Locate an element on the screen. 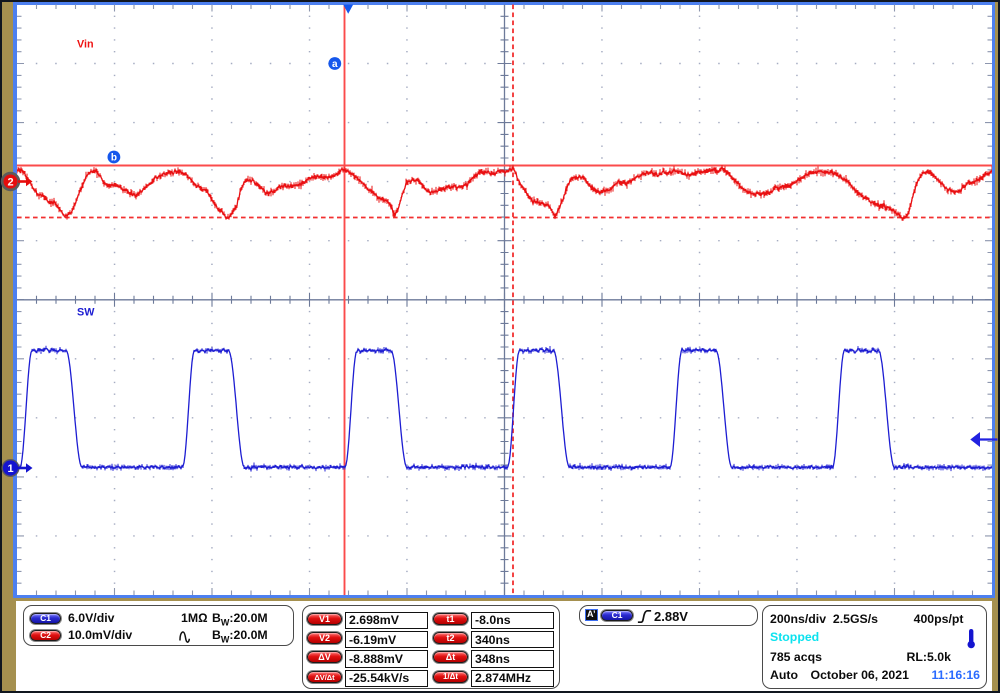 Image resolution: width=1000 pixels, height=693 pixels. svg-text: SW is located at coordinates (86, 313).